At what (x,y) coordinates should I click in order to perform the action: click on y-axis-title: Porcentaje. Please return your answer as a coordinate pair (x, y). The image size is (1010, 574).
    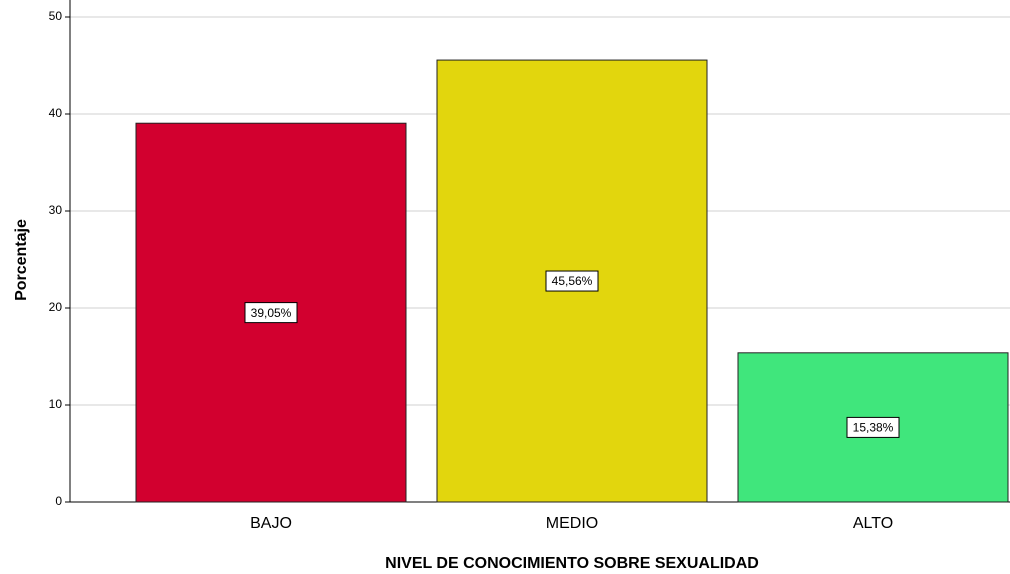
    Looking at the image, I should click on (21, 260).